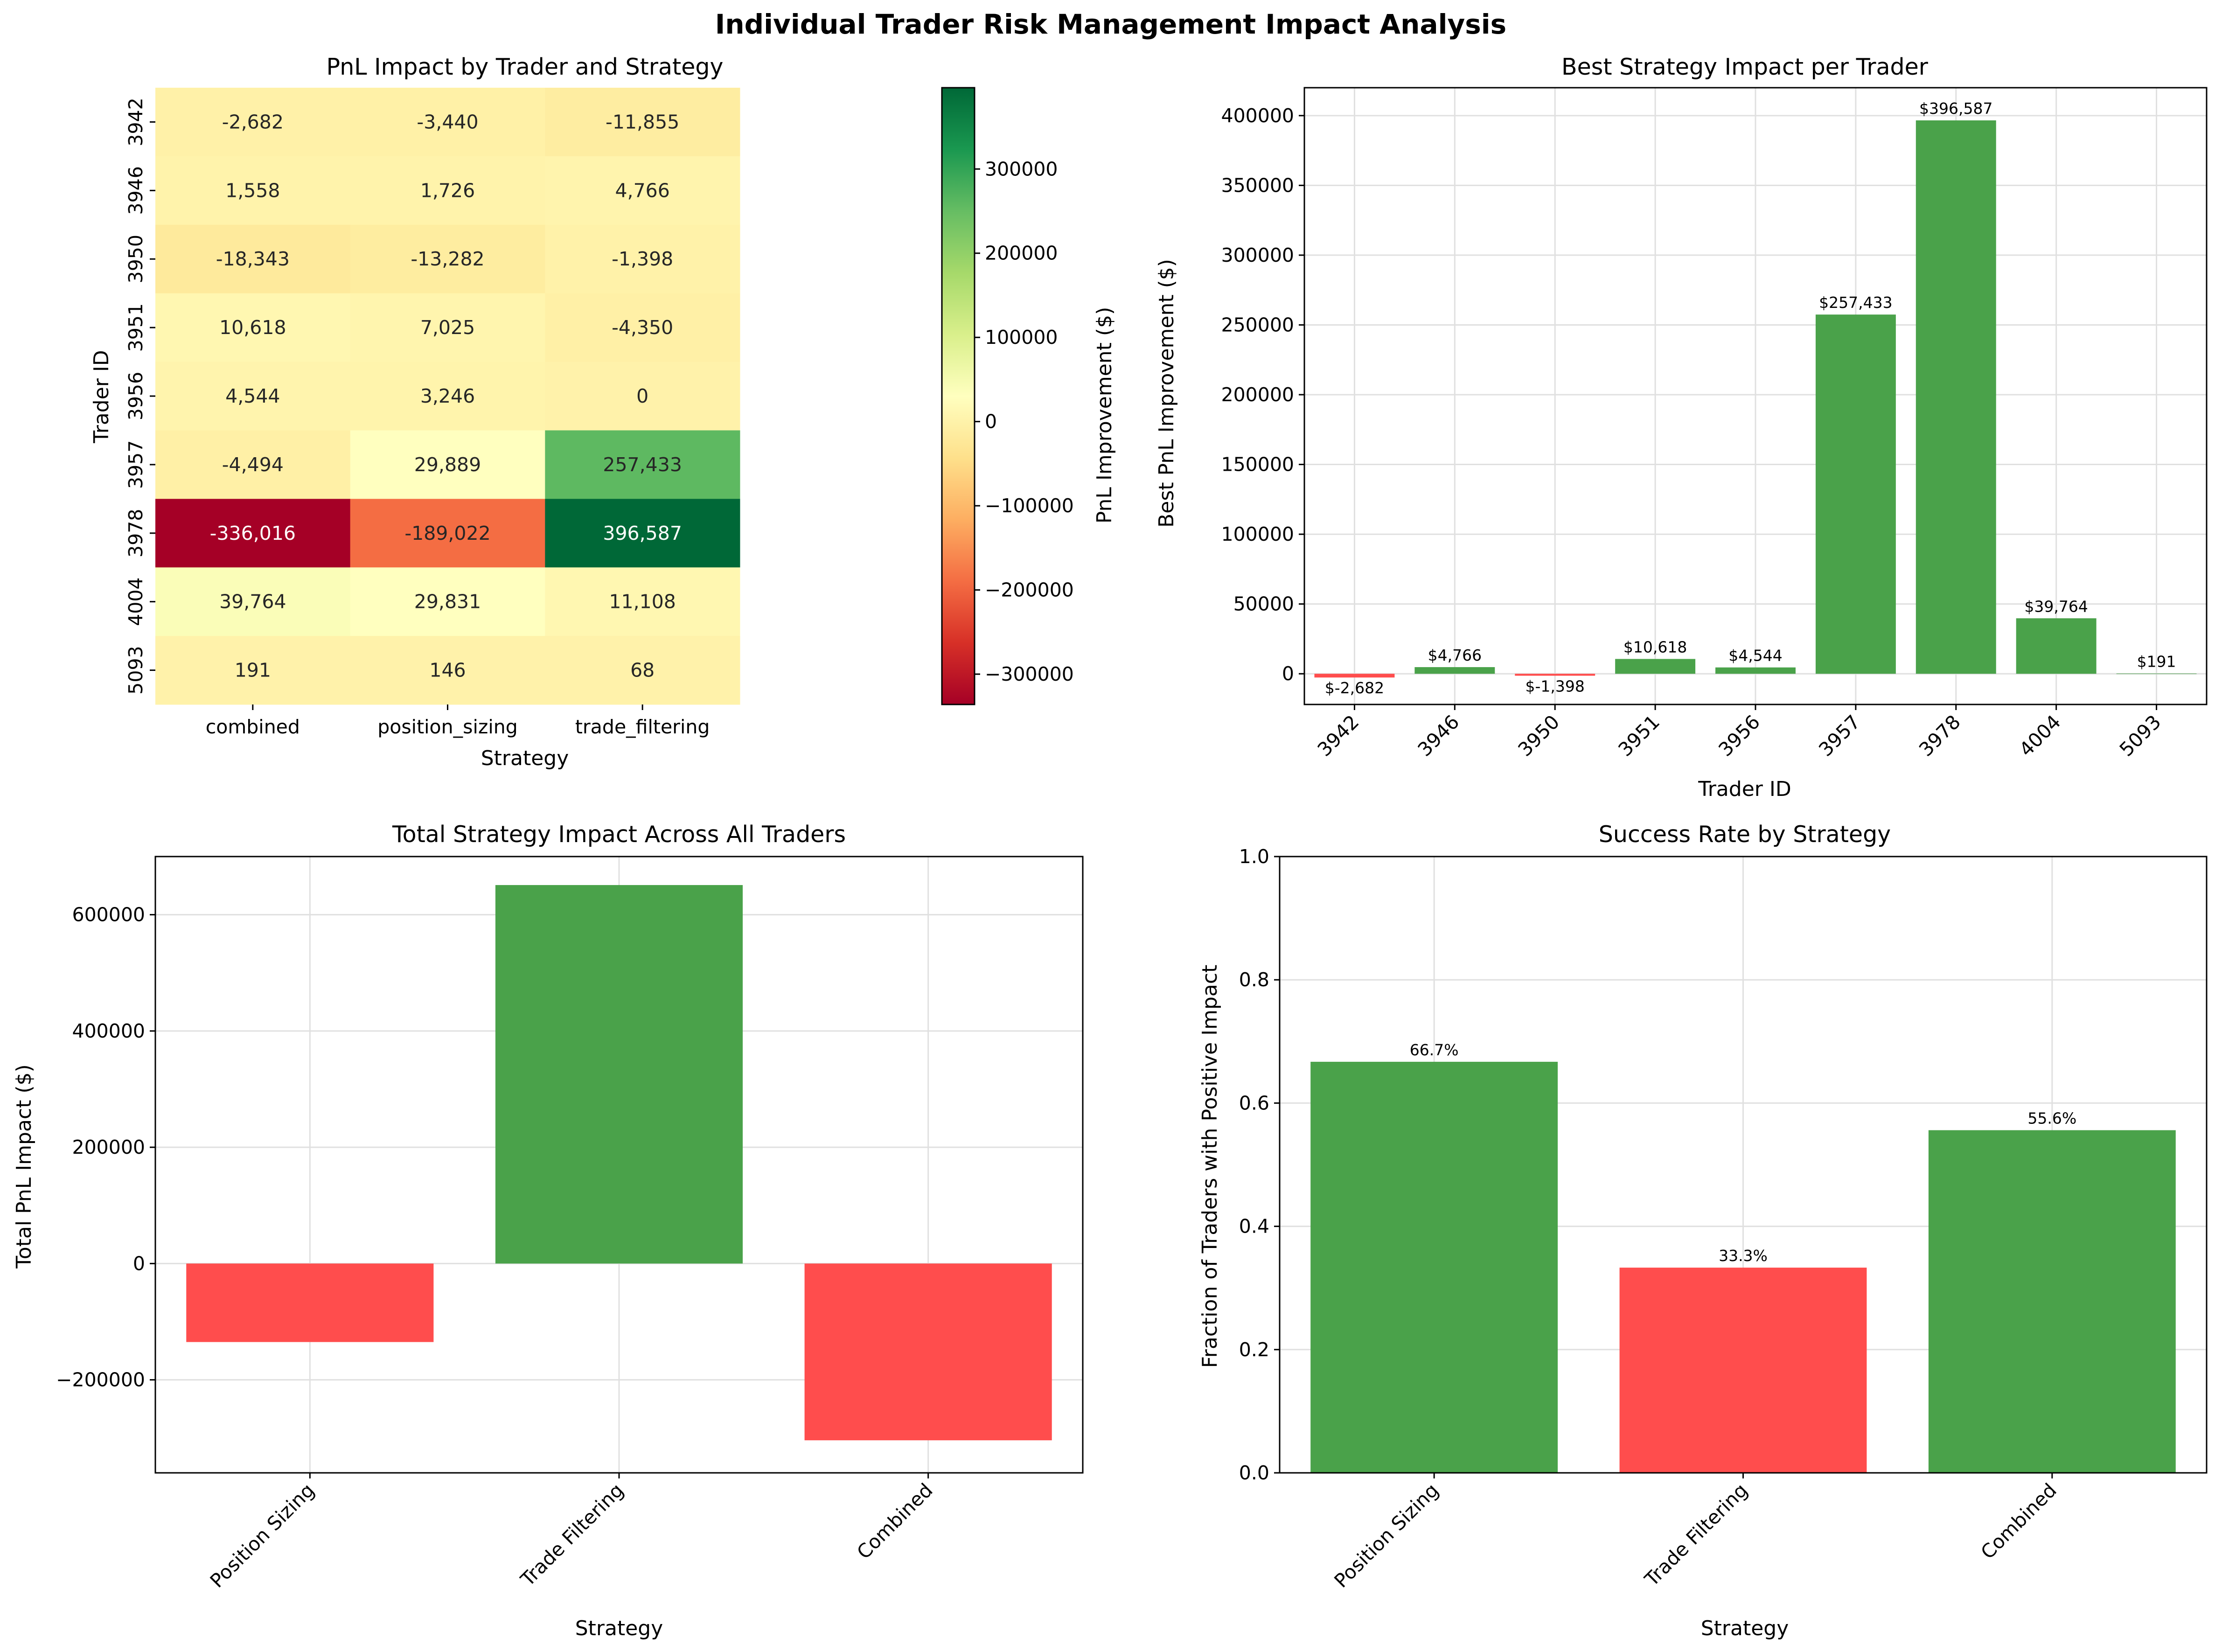 Image resolution: width=2222 pixels, height=1652 pixels. I want to click on heatmap-cell-label: 10,618, so click(252, 327).